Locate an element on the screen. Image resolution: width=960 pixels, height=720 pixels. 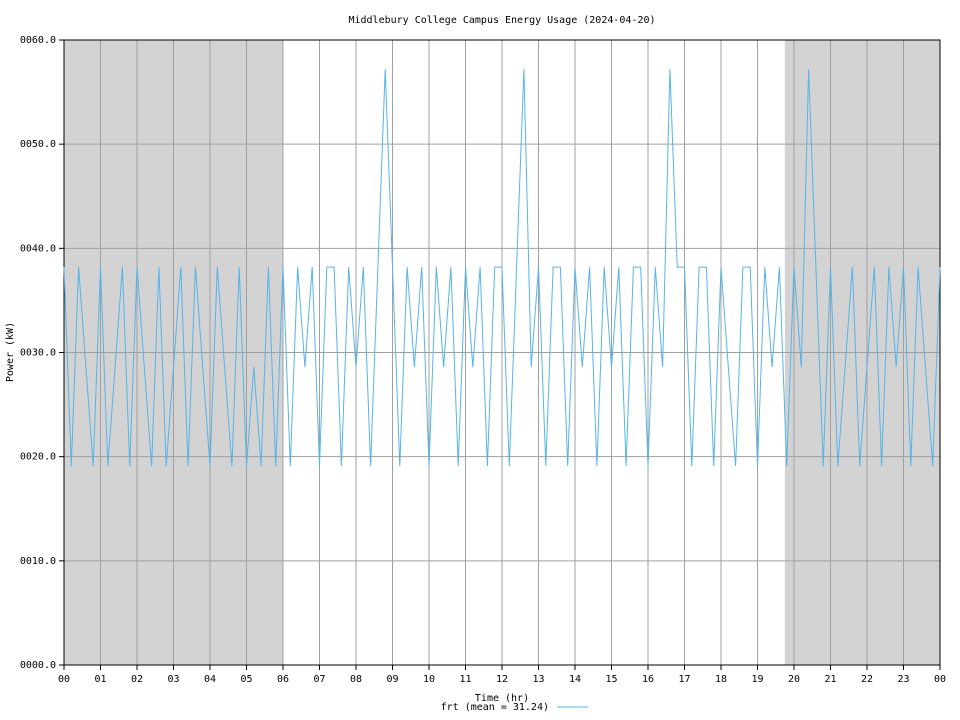
legend-label: frt (mean = 31.24) is located at coordinates (495, 707).